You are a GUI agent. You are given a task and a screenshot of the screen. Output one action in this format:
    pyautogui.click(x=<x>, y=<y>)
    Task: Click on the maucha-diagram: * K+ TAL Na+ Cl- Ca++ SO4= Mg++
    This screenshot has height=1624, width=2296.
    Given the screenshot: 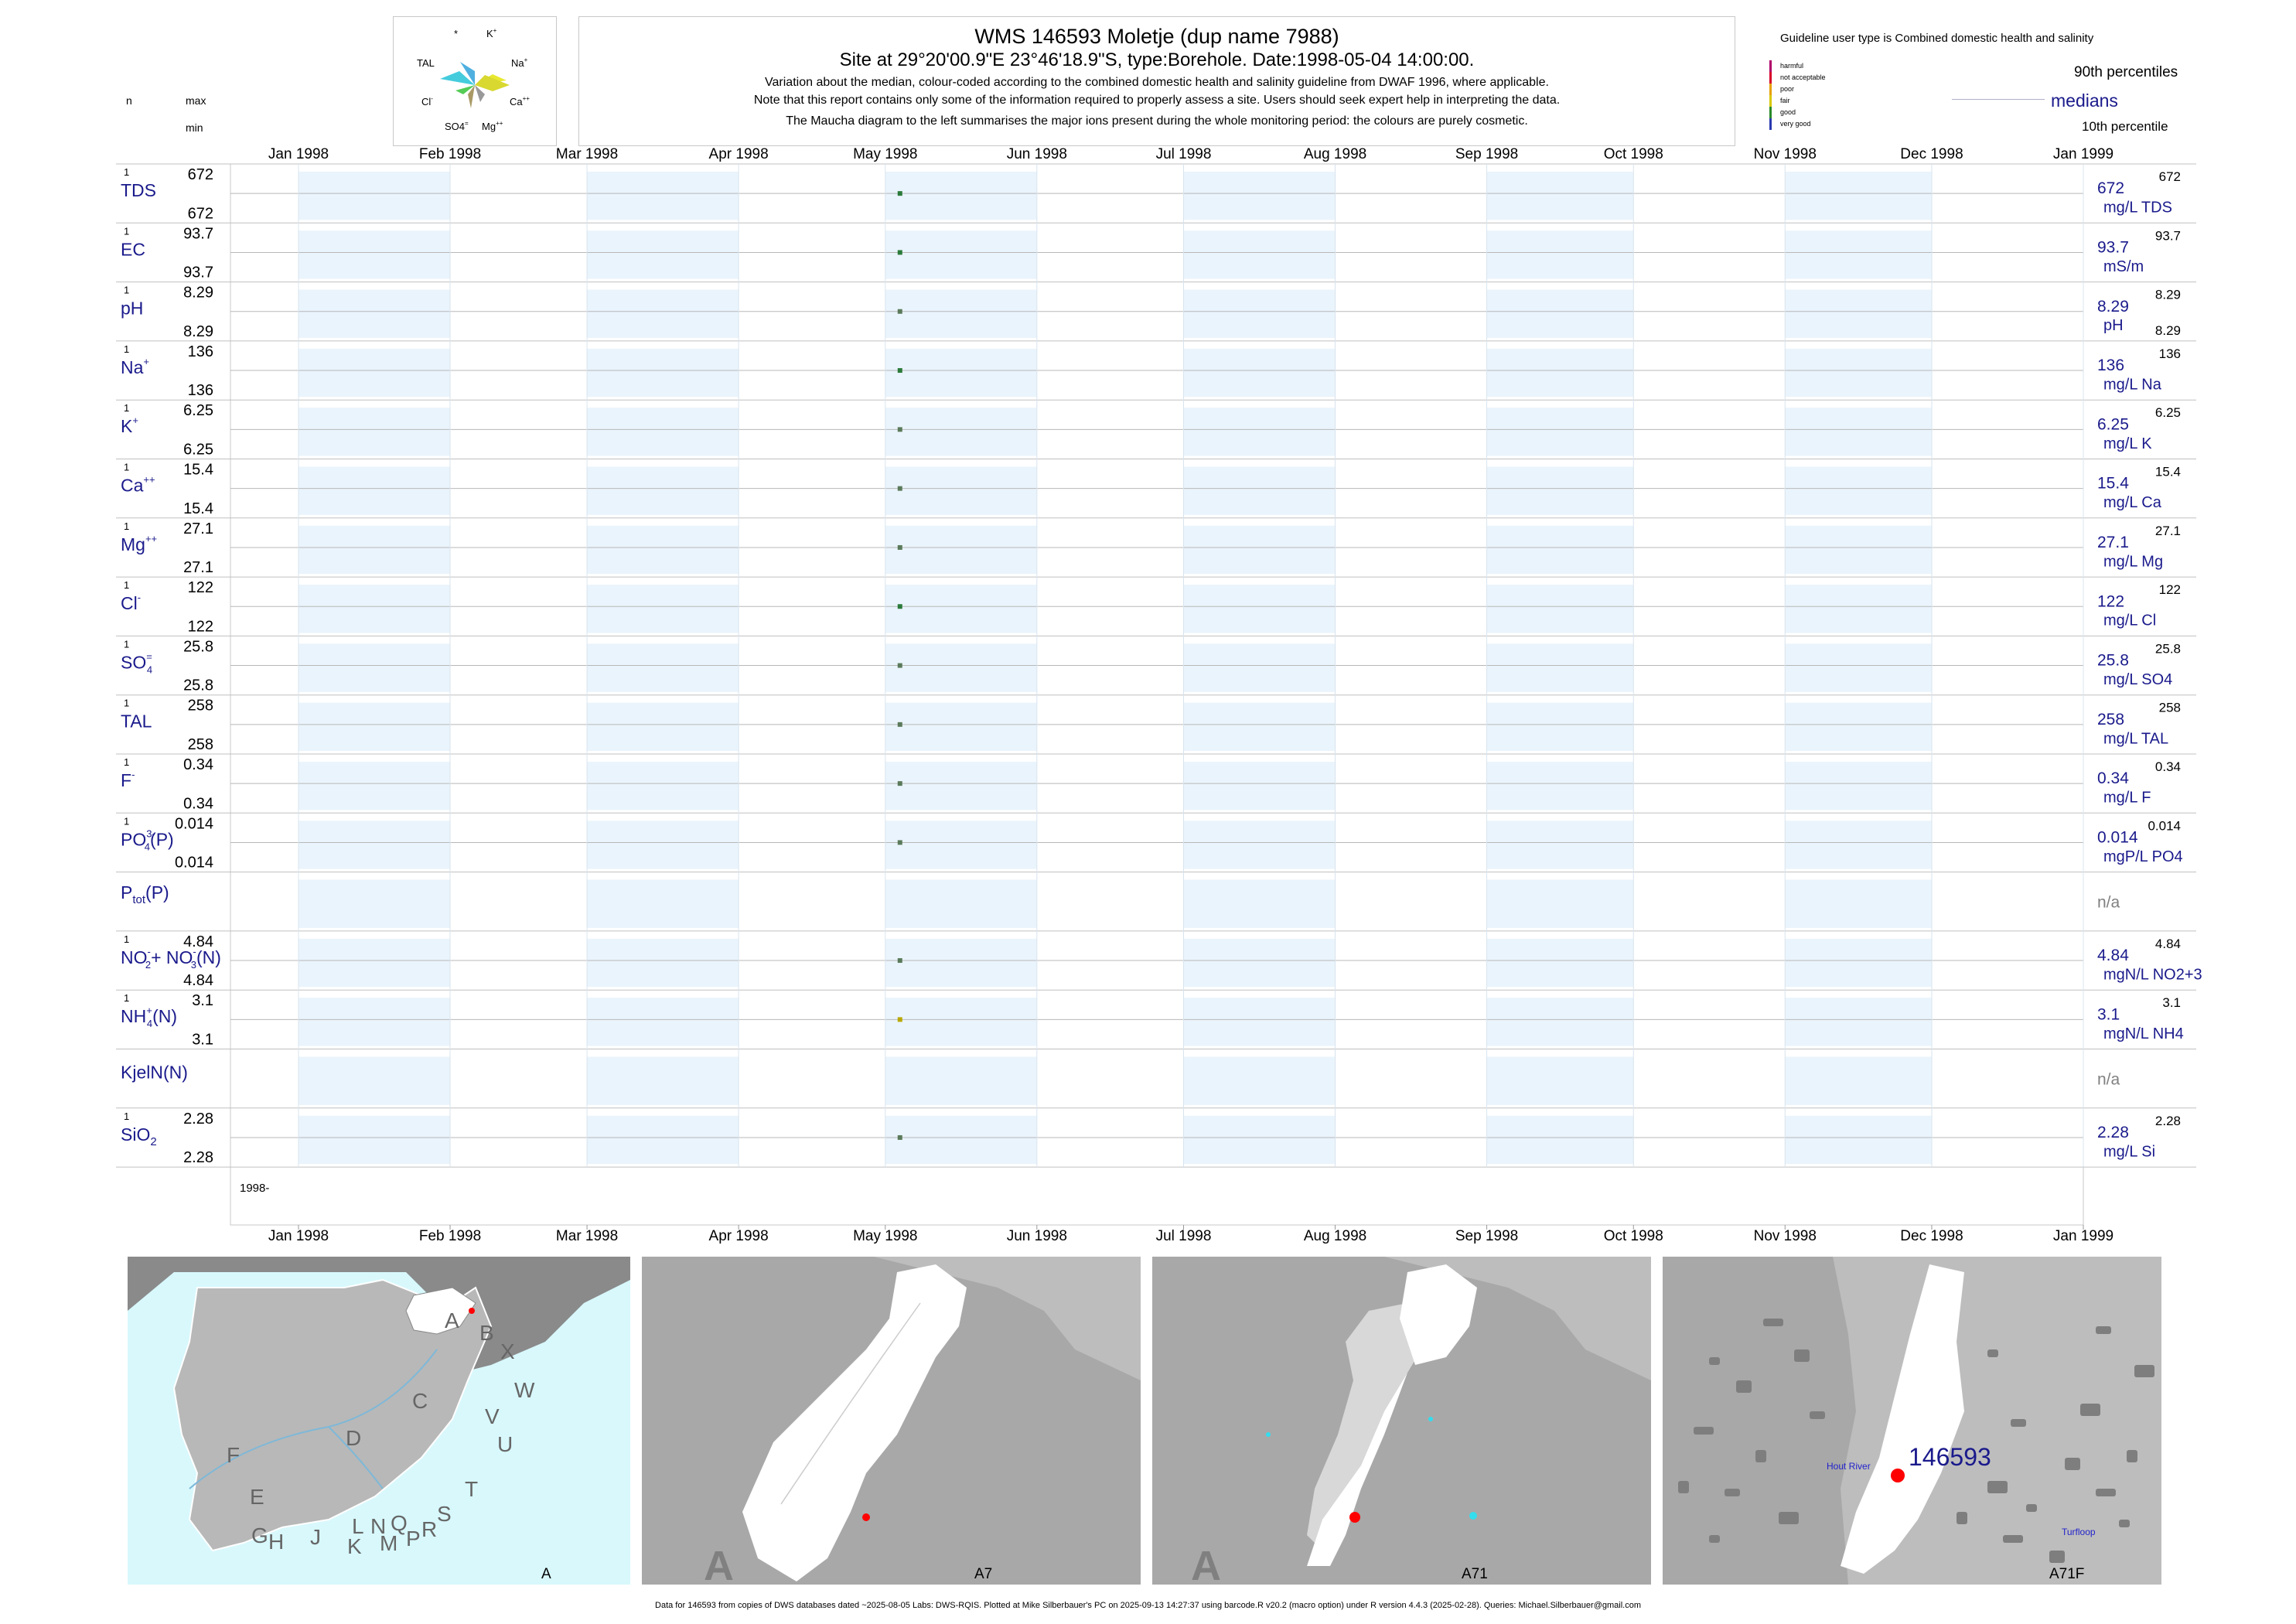 What is the action you would take?
    pyautogui.click(x=475, y=81)
    